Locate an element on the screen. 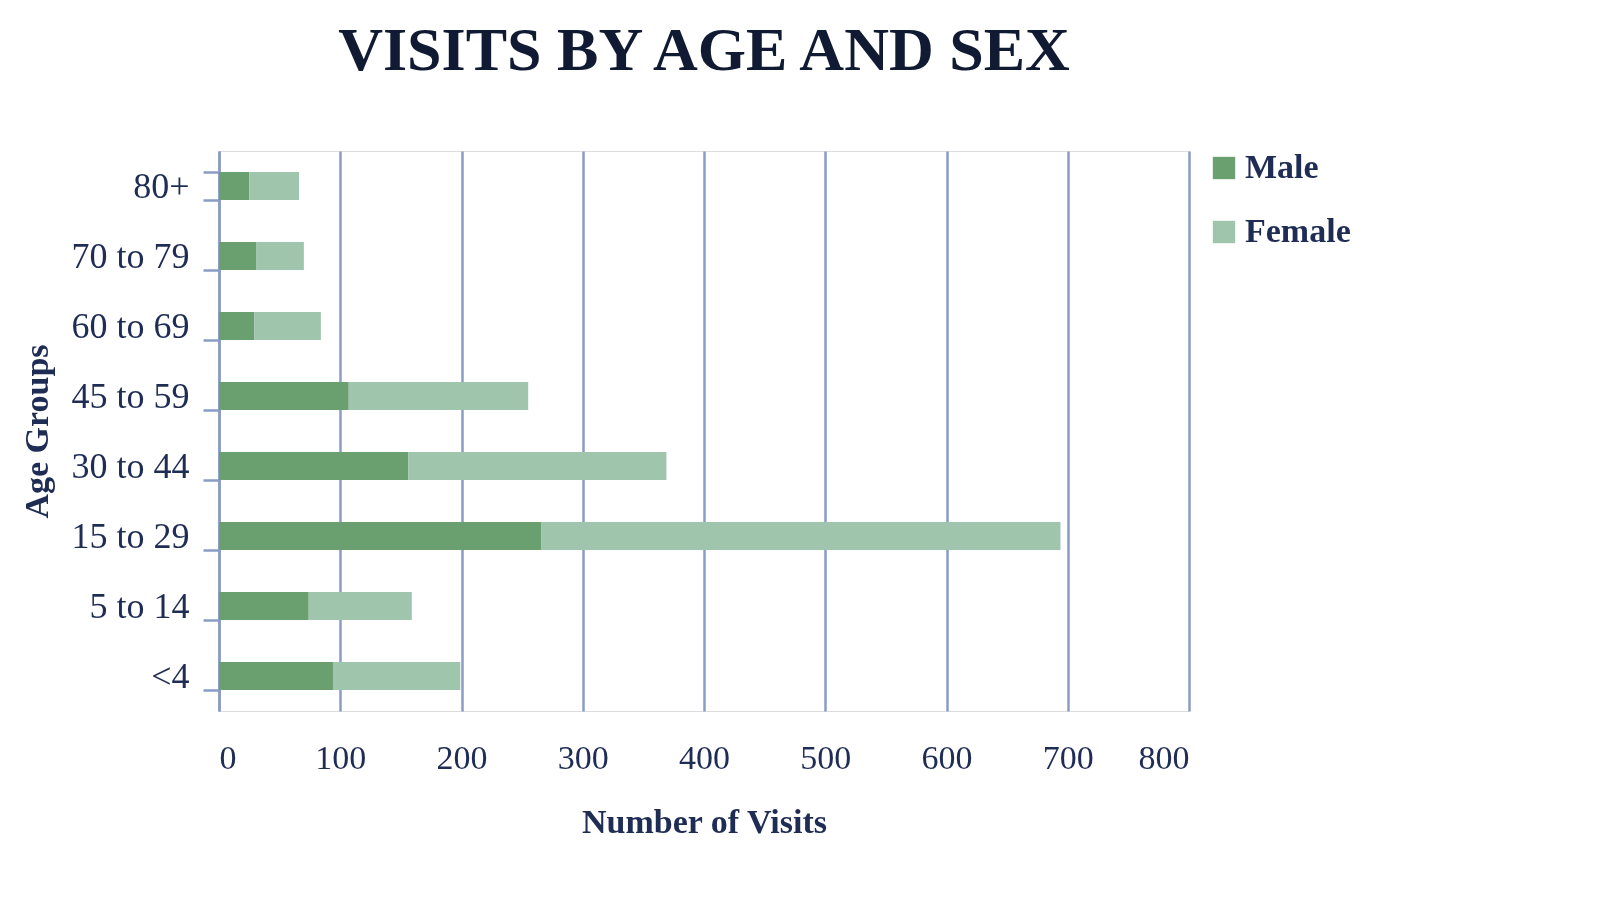 The image size is (1618, 903). y-tick-label: 15 to 29 is located at coordinates (130, 535).